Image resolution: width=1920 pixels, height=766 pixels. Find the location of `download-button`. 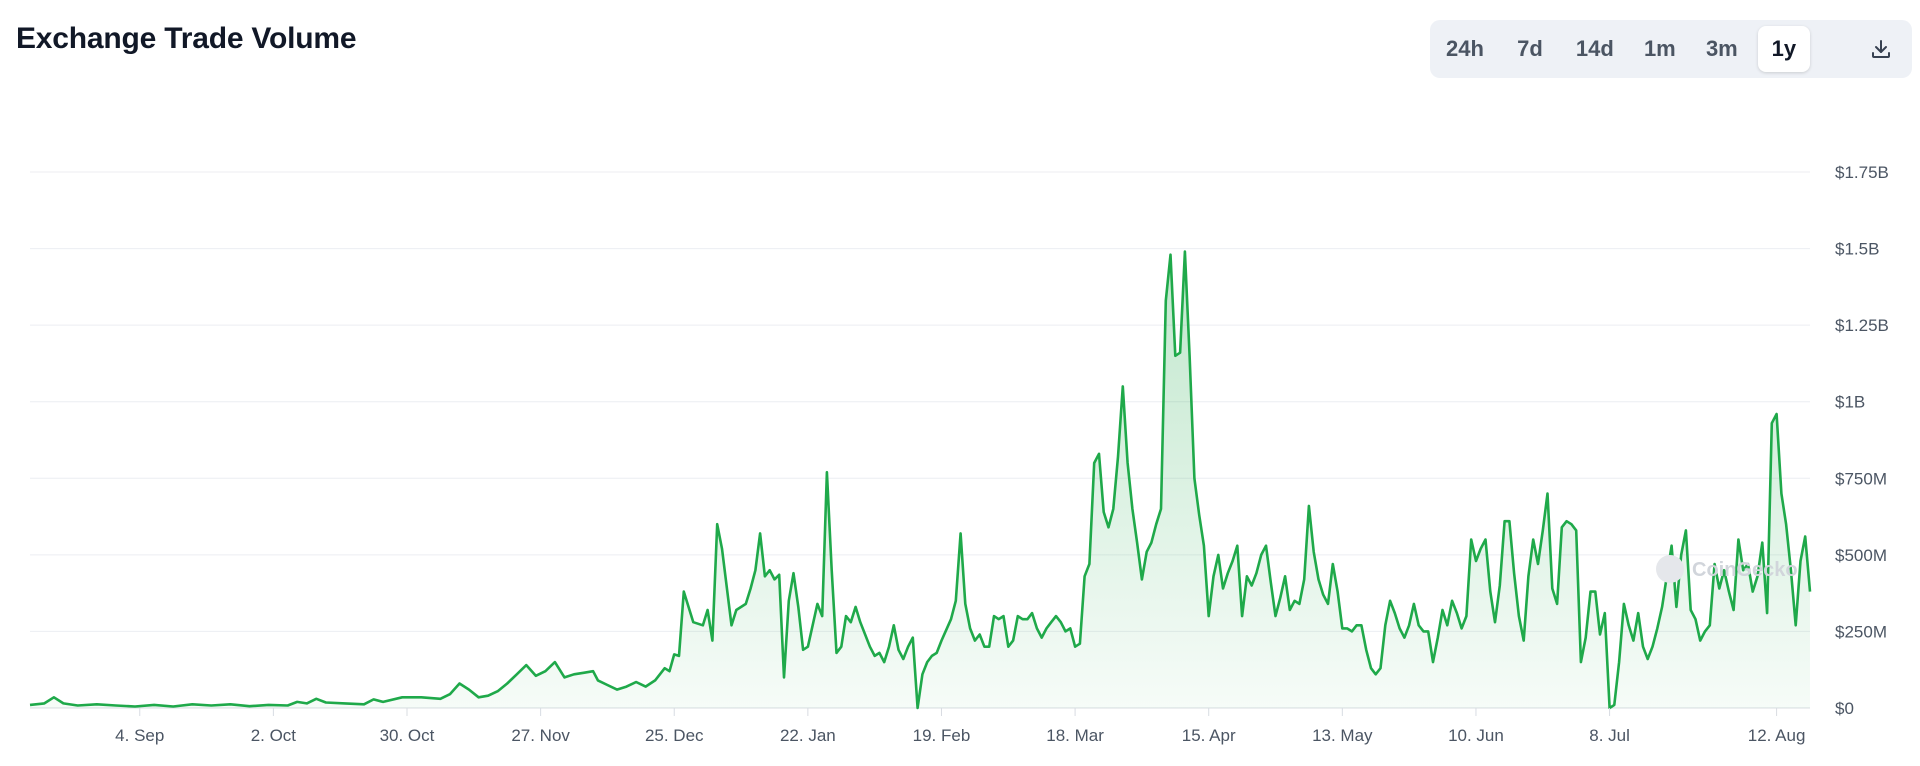

download-button is located at coordinates (1881, 49).